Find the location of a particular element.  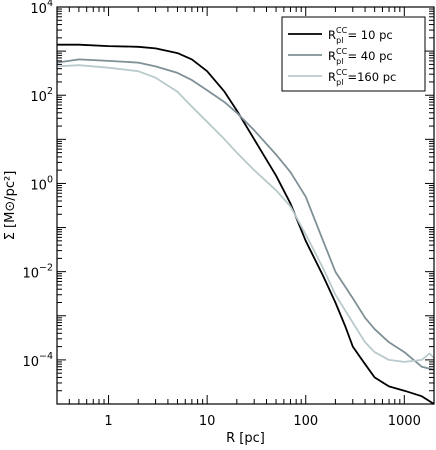

x-tick-label: 10 is located at coordinates (207, 421).